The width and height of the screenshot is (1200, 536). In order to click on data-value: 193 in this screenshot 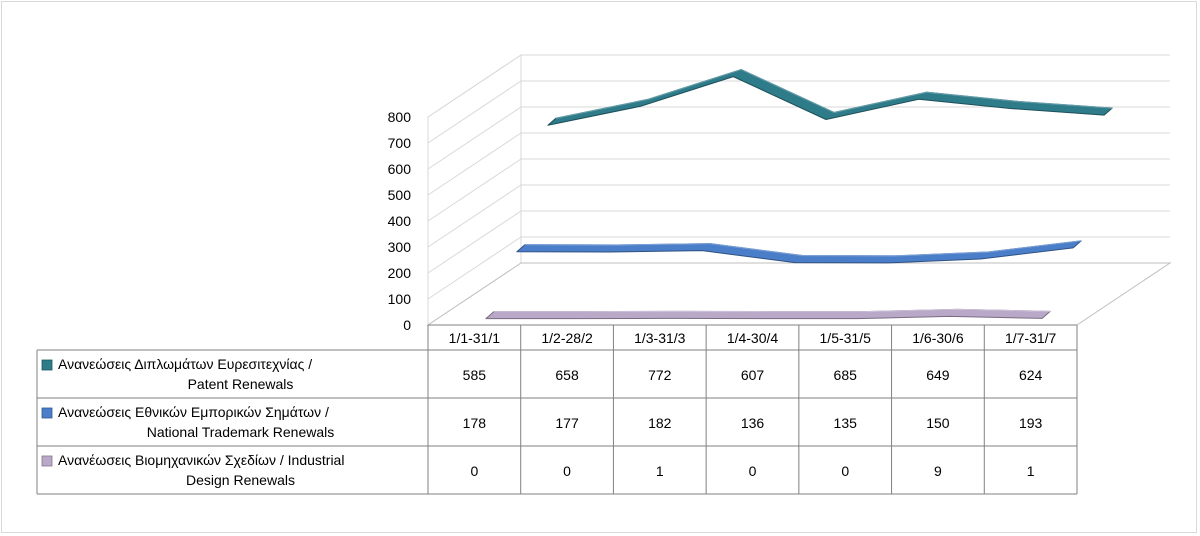, I will do `click(1031, 423)`.